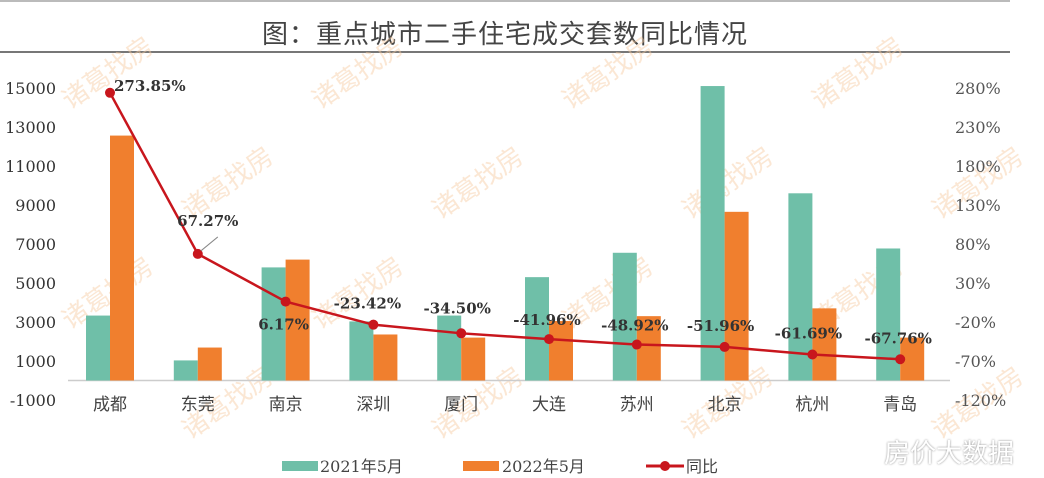 The width and height of the screenshot is (1044, 478). I want to click on left-axis-tick: 7000, so click(35, 244).